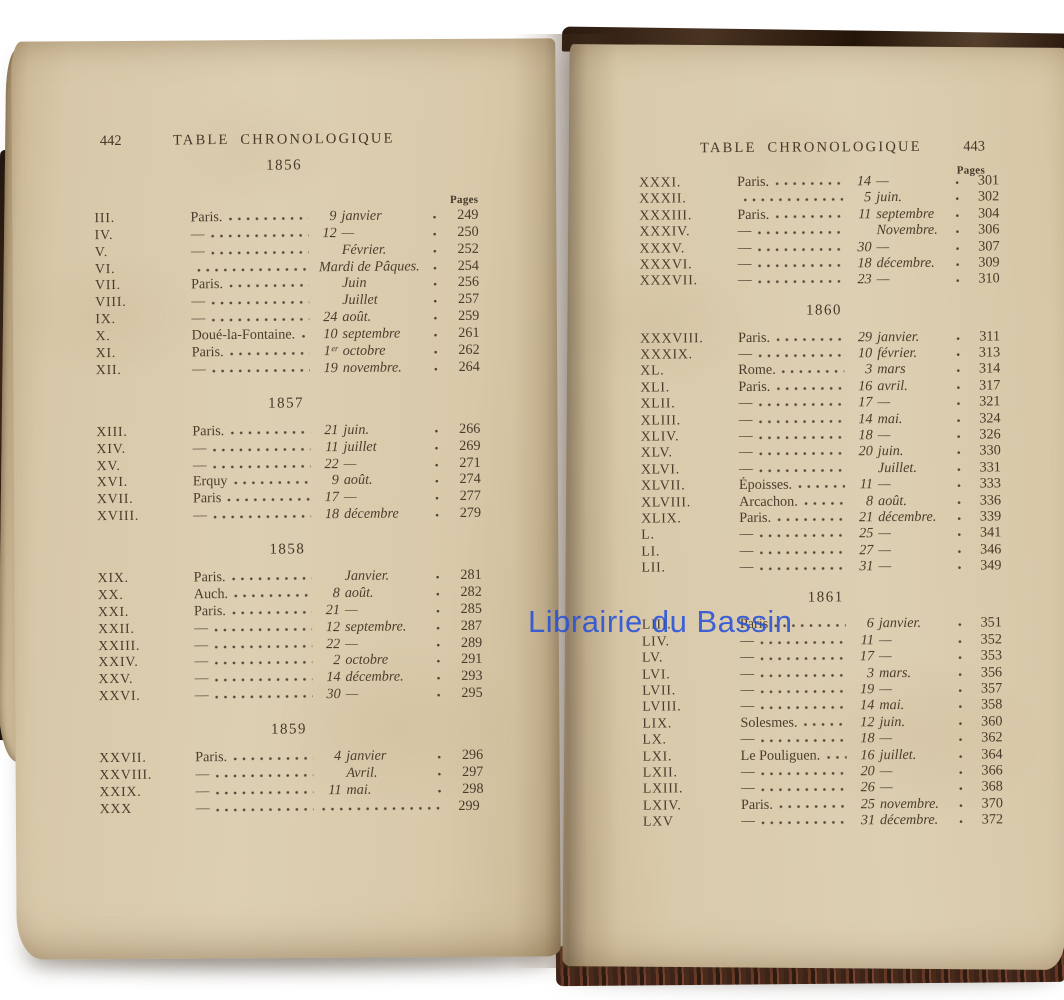 The image size is (1064, 1000). I want to click on date-month: mars, so click(891, 369).